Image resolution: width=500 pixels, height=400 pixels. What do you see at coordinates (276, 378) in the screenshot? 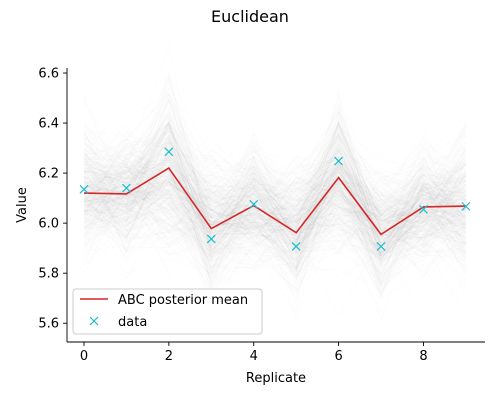
I see `x-axis-label: Replicate` at bounding box center [276, 378].